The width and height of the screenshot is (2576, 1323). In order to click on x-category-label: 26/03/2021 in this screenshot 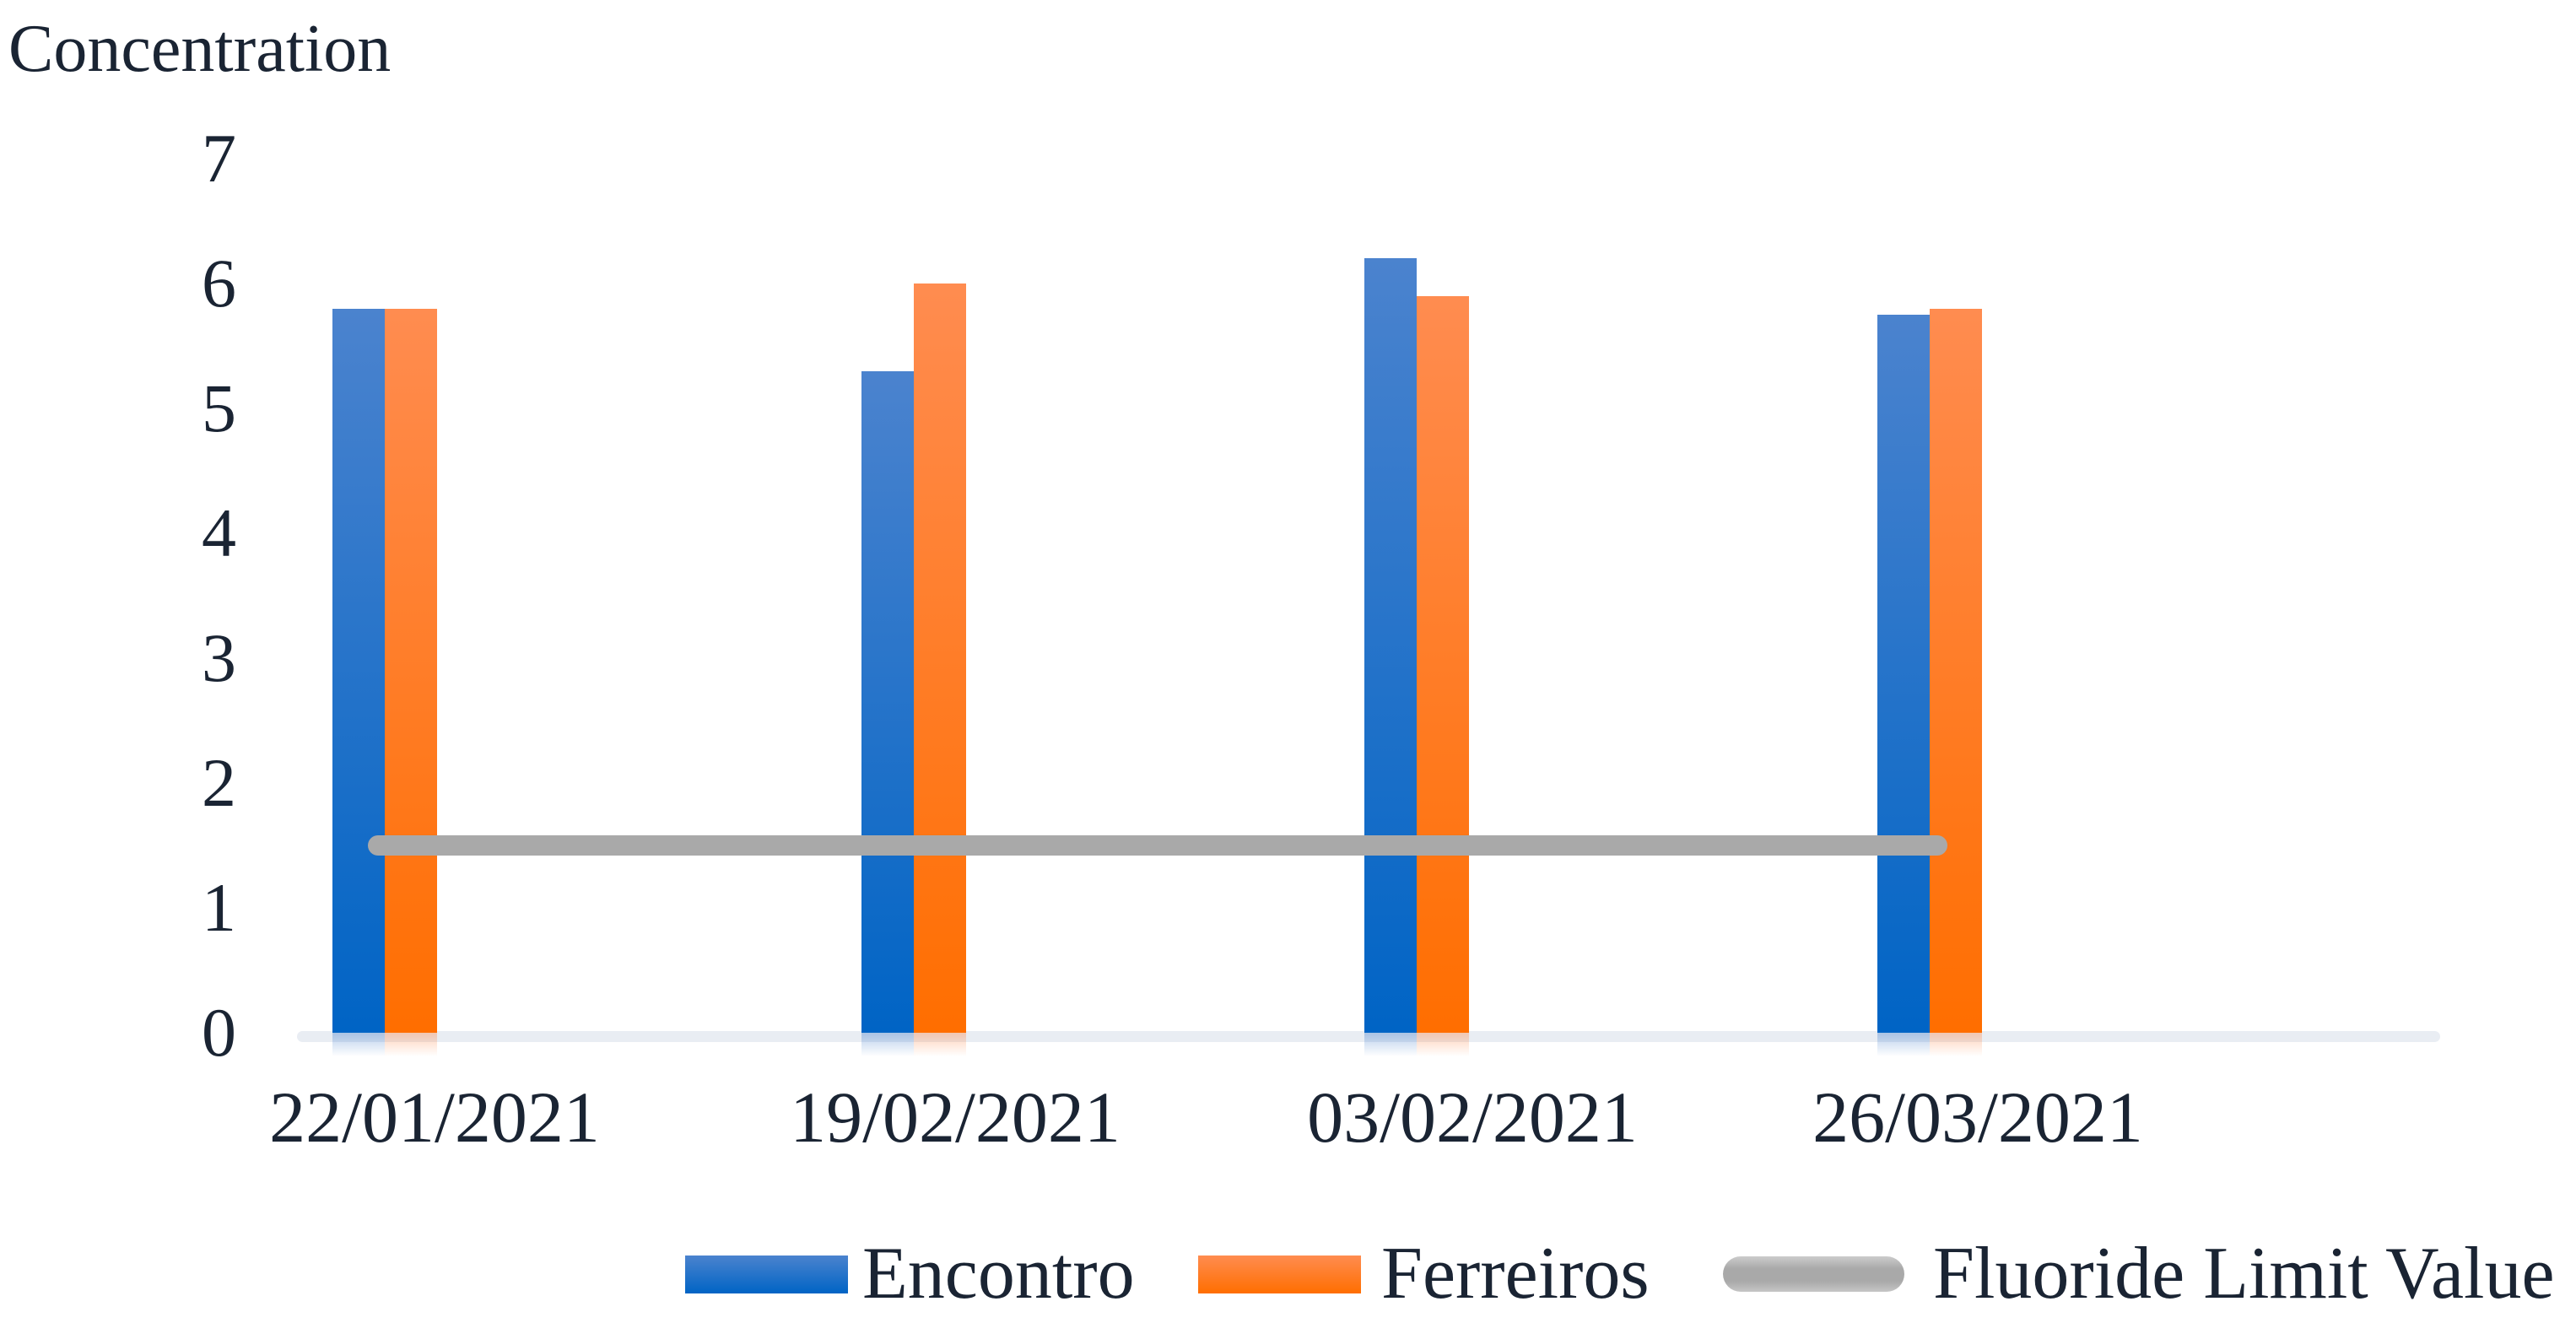, I will do `click(1977, 1117)`.